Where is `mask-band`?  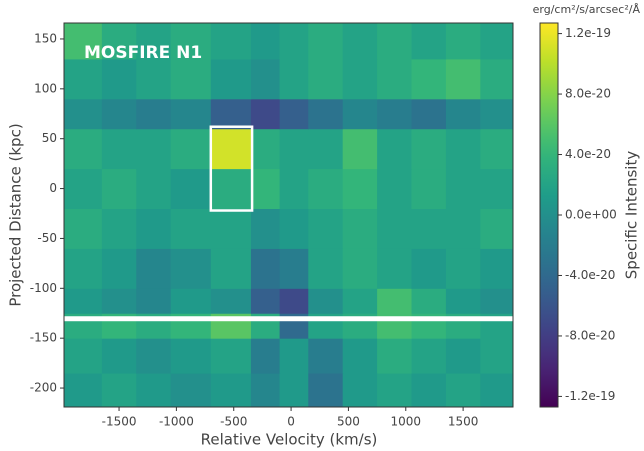 mask-band is located at coordinates (288, 319).